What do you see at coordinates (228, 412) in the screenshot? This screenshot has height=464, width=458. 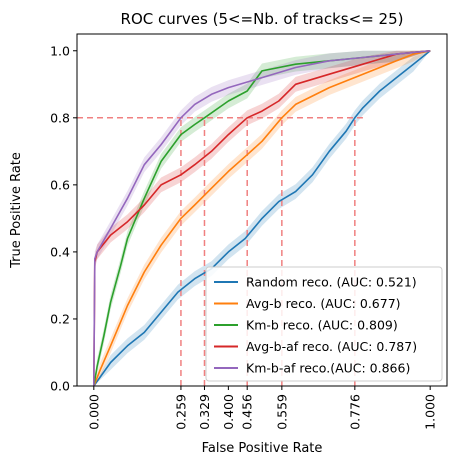 I see `x-tick-label-3: 0.400` at bounding box center [228, 412].